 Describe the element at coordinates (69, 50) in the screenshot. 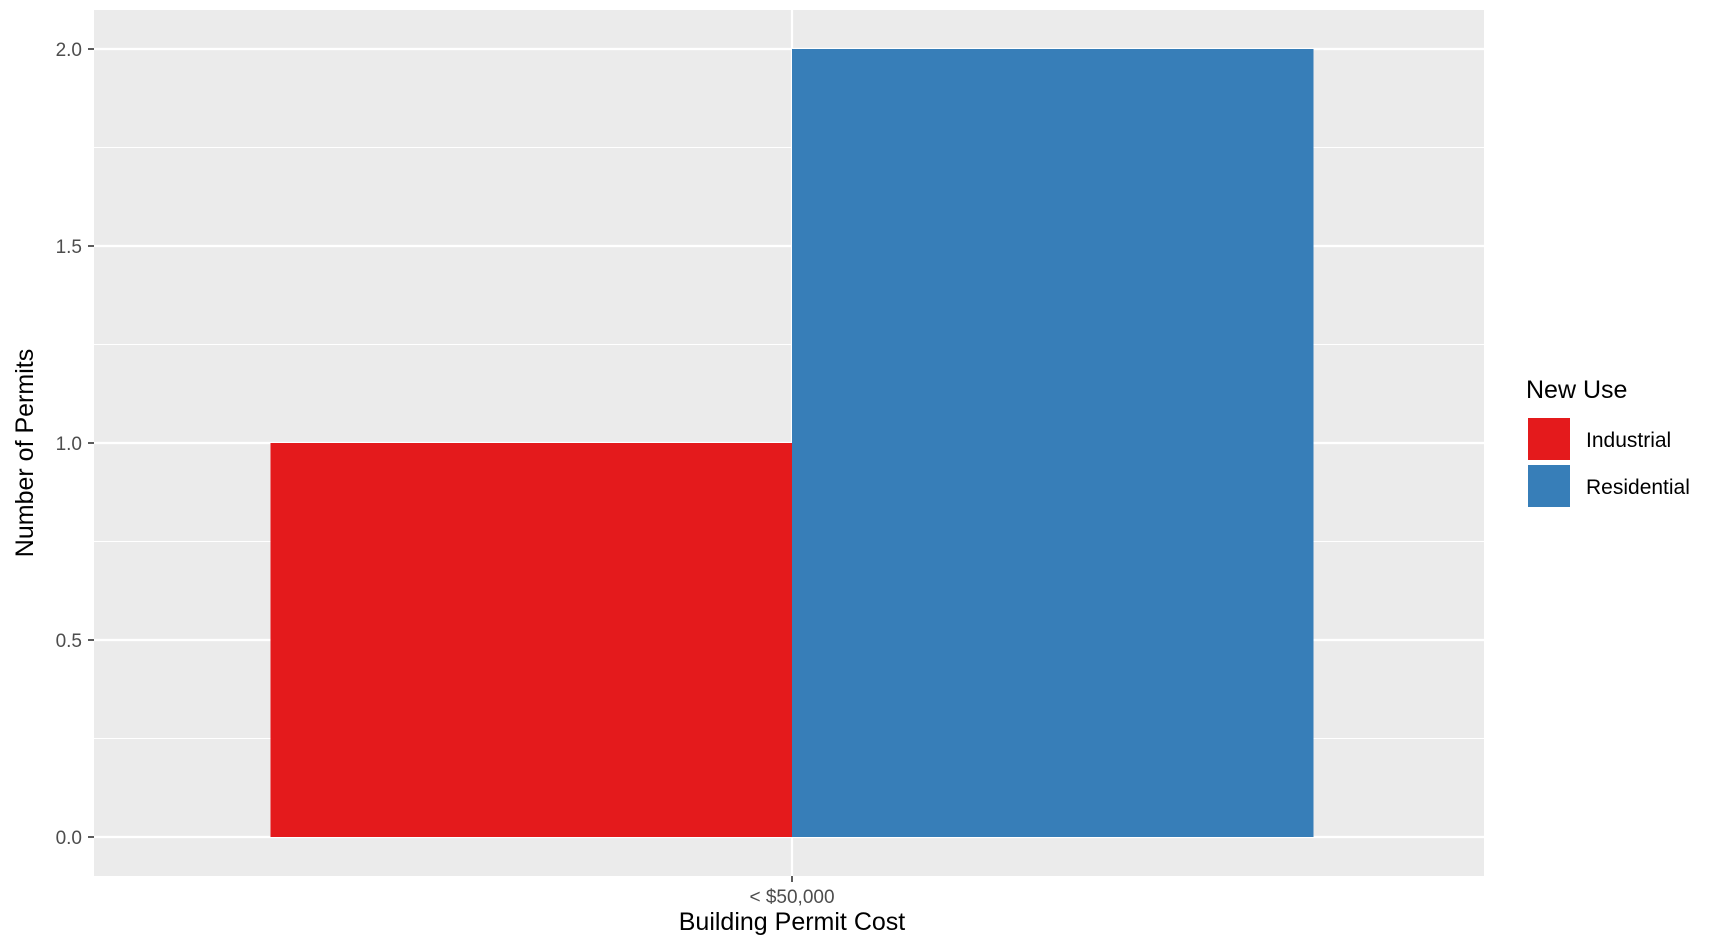

I see `y-tick-label: 2.0` at that location.